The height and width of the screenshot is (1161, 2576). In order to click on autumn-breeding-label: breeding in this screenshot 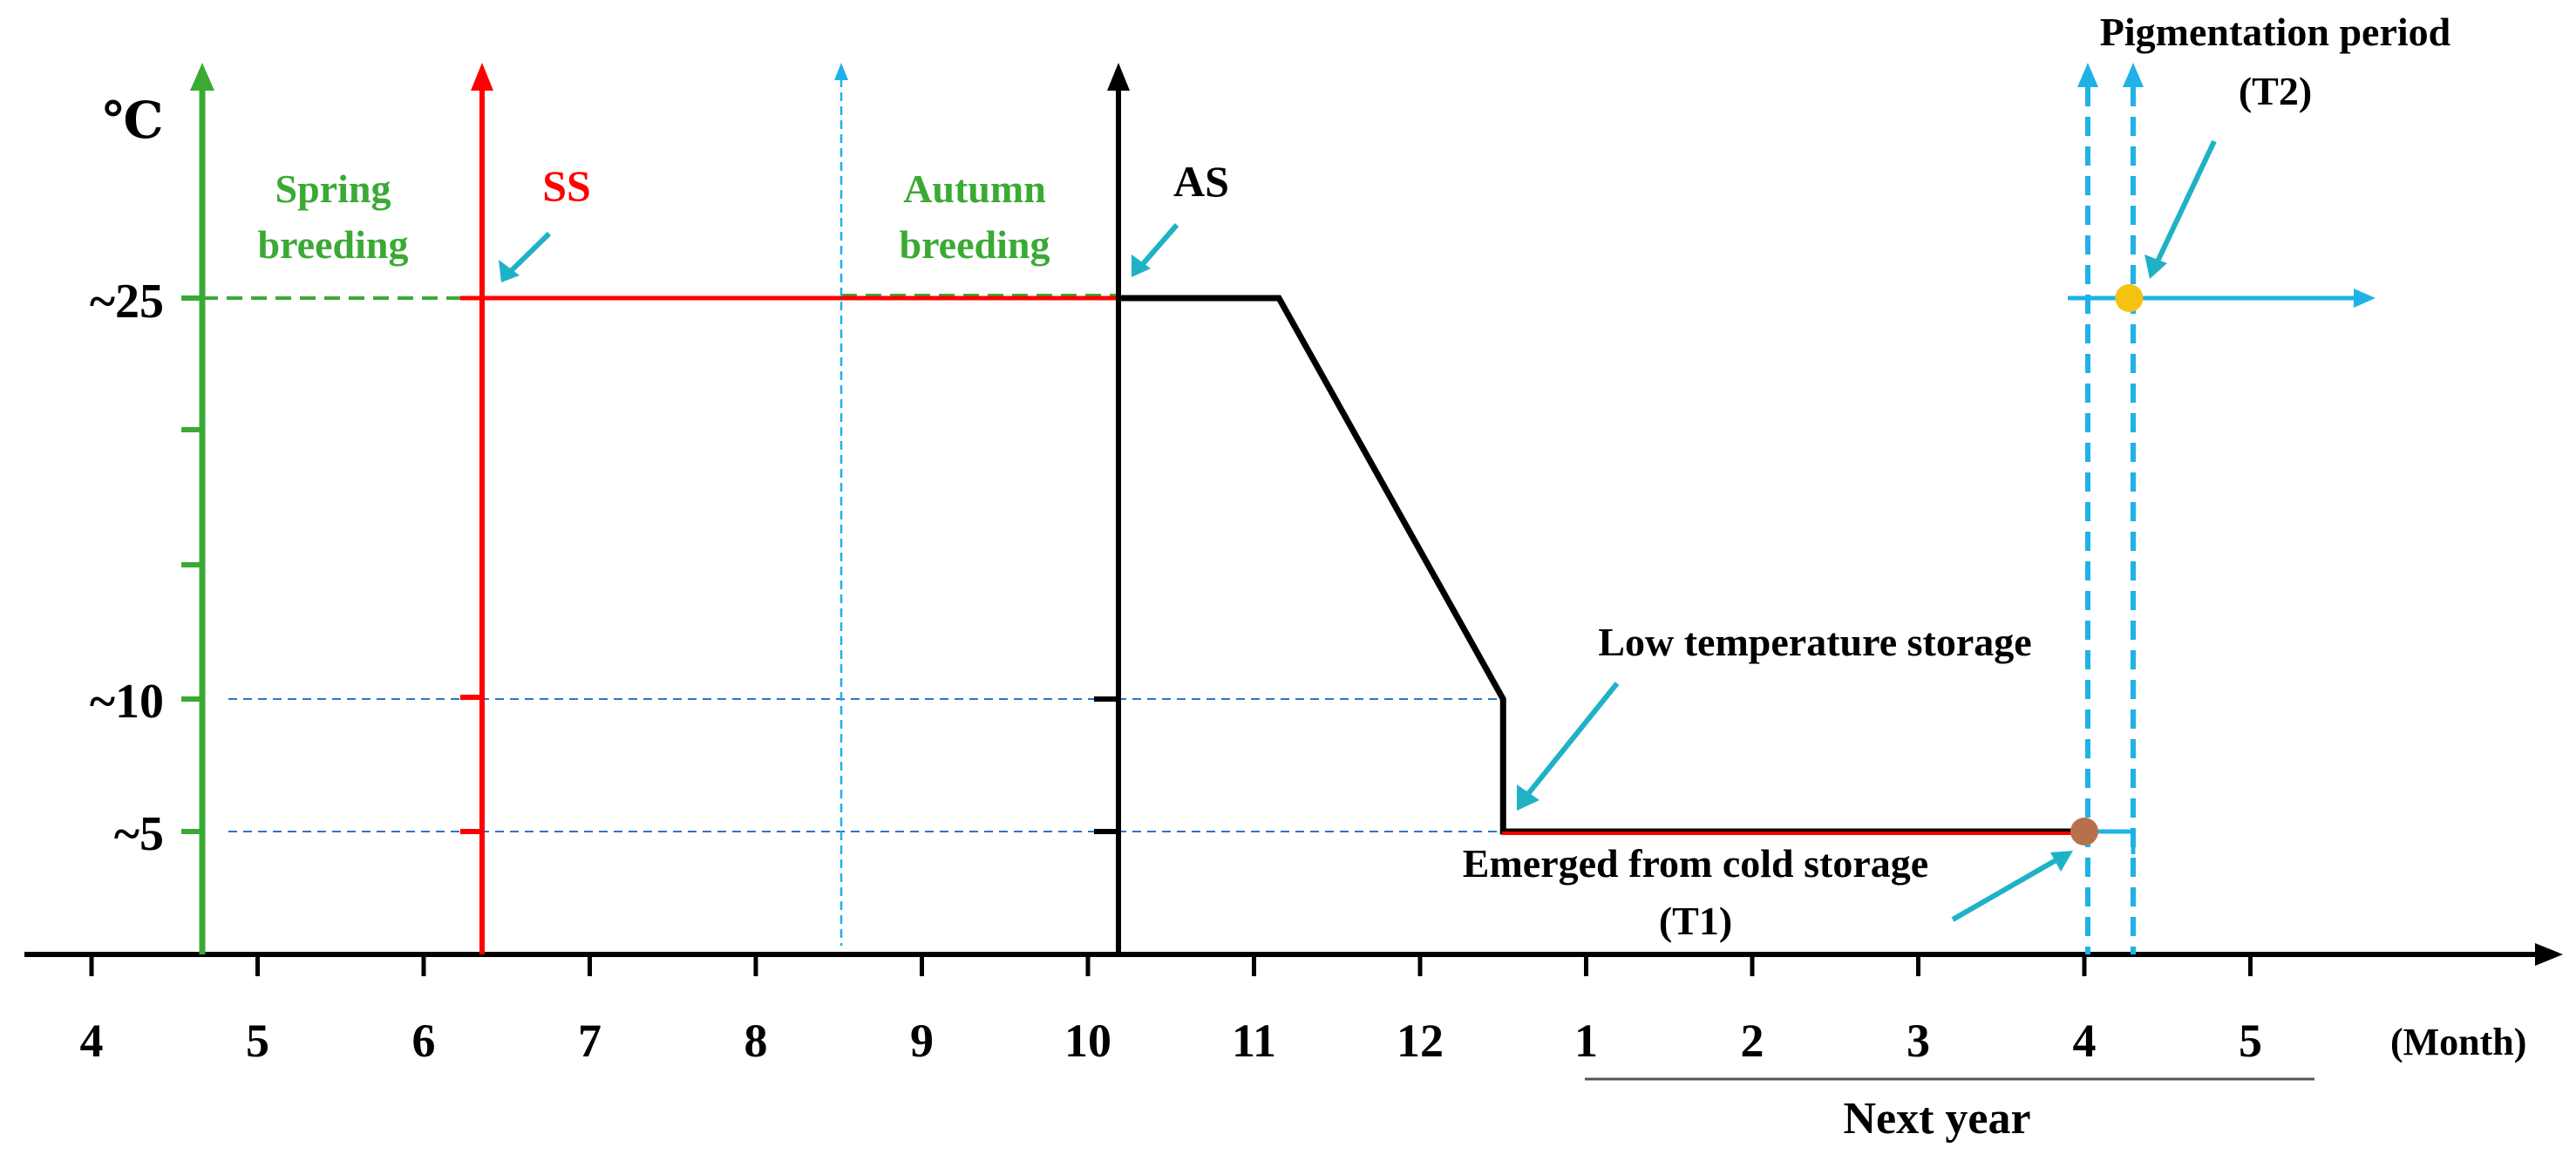, I will do `click(975, 244)`.